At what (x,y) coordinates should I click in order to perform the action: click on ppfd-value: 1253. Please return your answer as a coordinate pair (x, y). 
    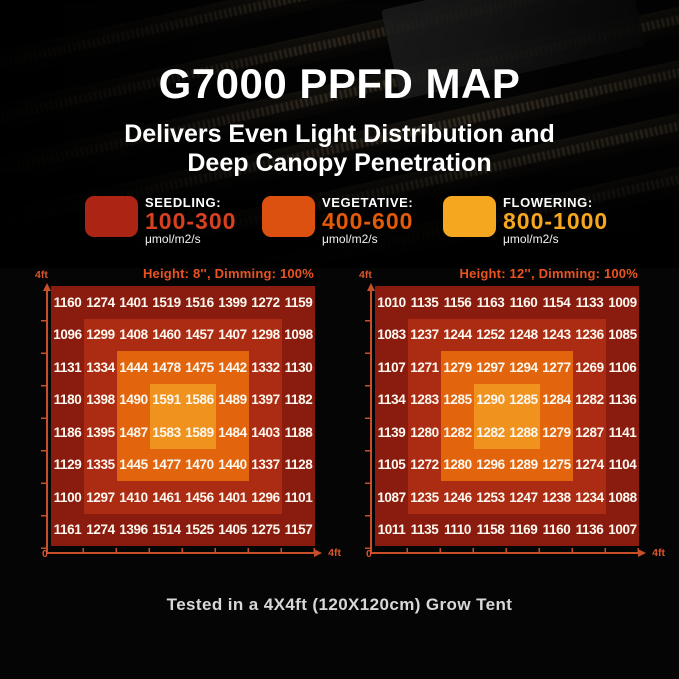
    Looking at the image, I should click on (490, 497).